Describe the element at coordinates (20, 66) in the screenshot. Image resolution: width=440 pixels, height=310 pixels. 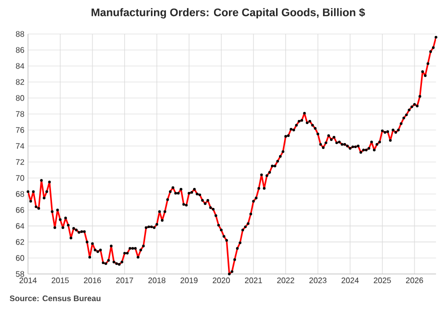
I see `y-tick-label: 84` at that location.